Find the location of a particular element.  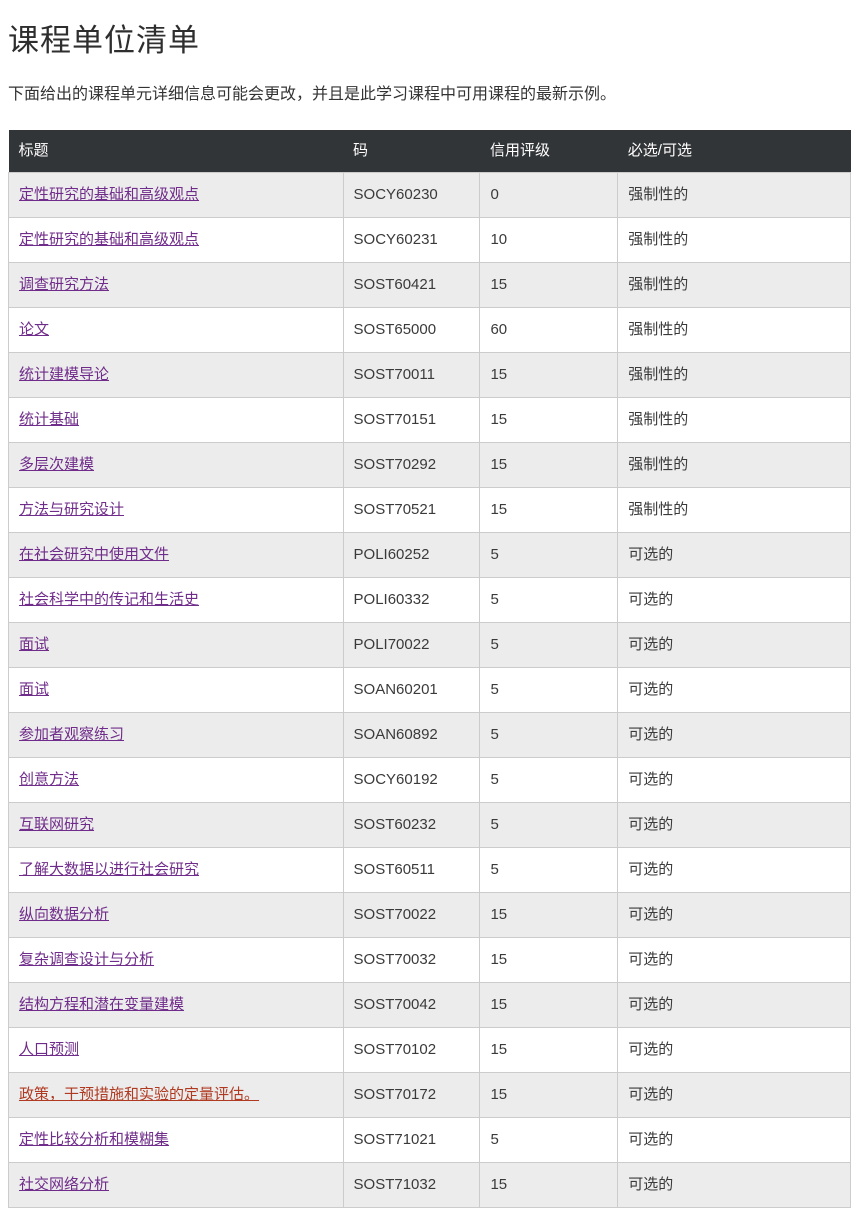

course-title-cell: 社交网络分析 is located at coordinates (176, 1185).